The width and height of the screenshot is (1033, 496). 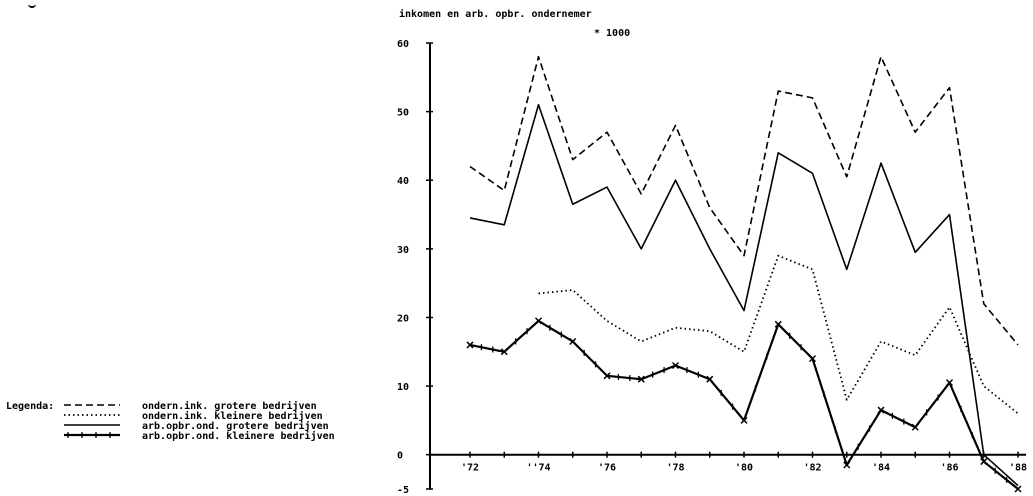 I want to click on y-tick-label: 20, so click(x=403, y=318).